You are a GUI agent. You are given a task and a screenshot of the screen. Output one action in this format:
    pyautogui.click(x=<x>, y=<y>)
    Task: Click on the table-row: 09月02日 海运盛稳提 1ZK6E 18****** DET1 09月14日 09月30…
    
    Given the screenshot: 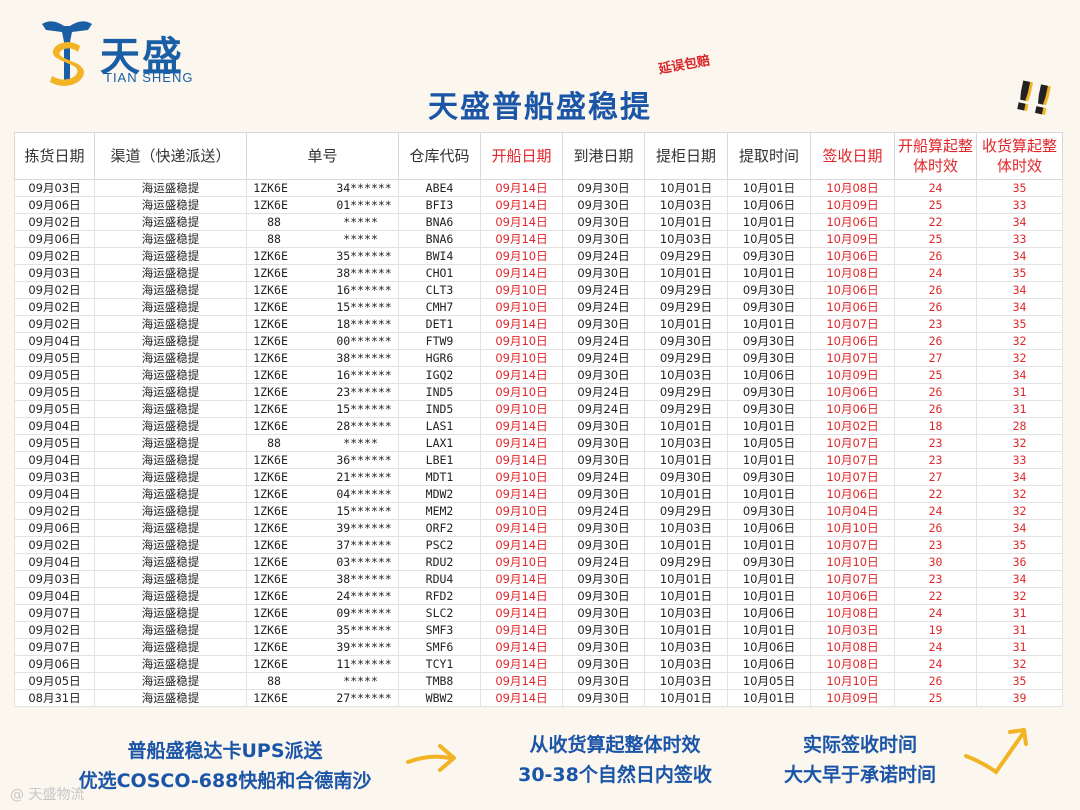 What is the action you would take?
    pyautogui.click(x=538, y=324)
    